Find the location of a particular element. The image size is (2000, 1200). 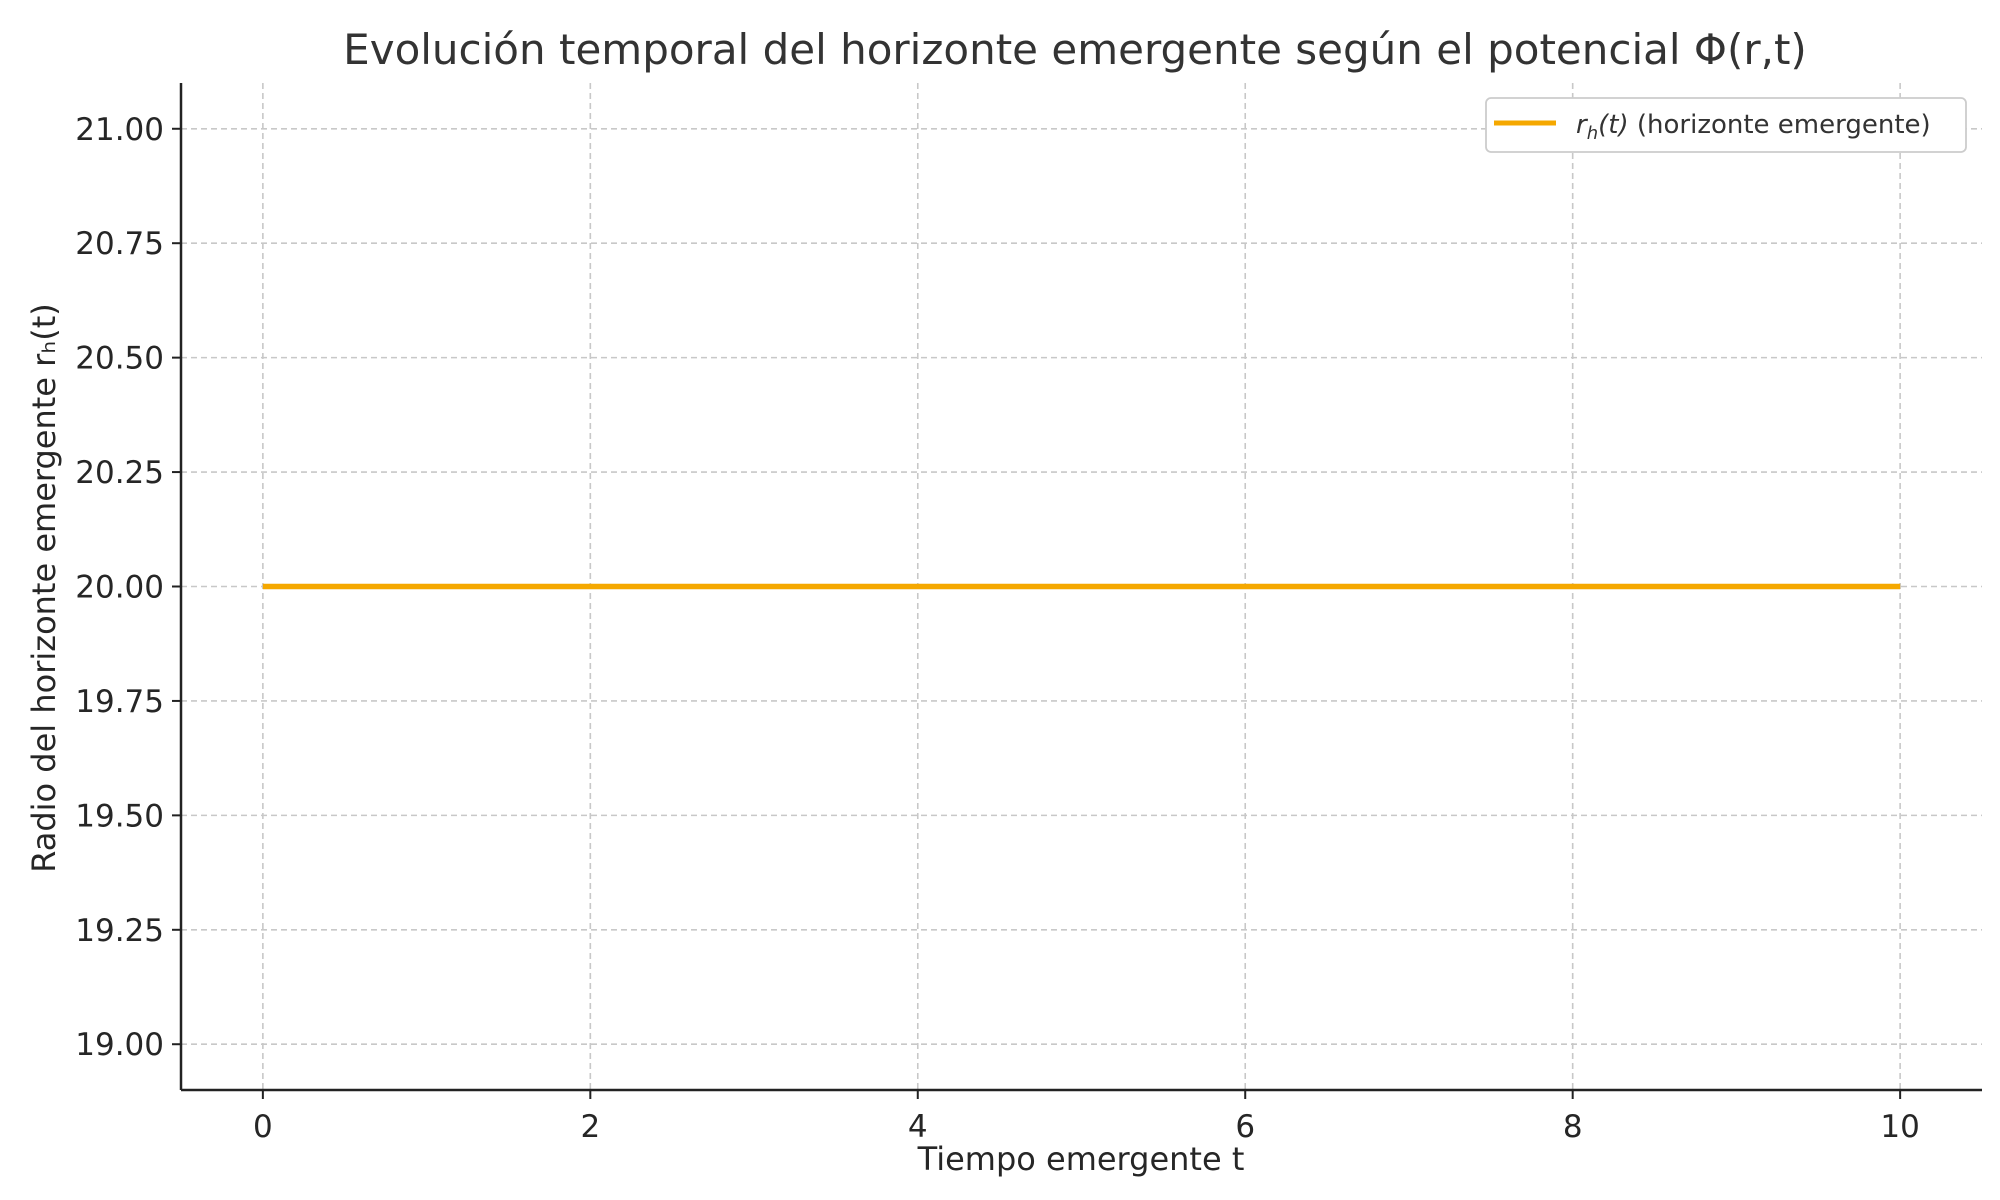

legend: rh(t) (horizonte emergente) is located at coordinates (1726, 125).